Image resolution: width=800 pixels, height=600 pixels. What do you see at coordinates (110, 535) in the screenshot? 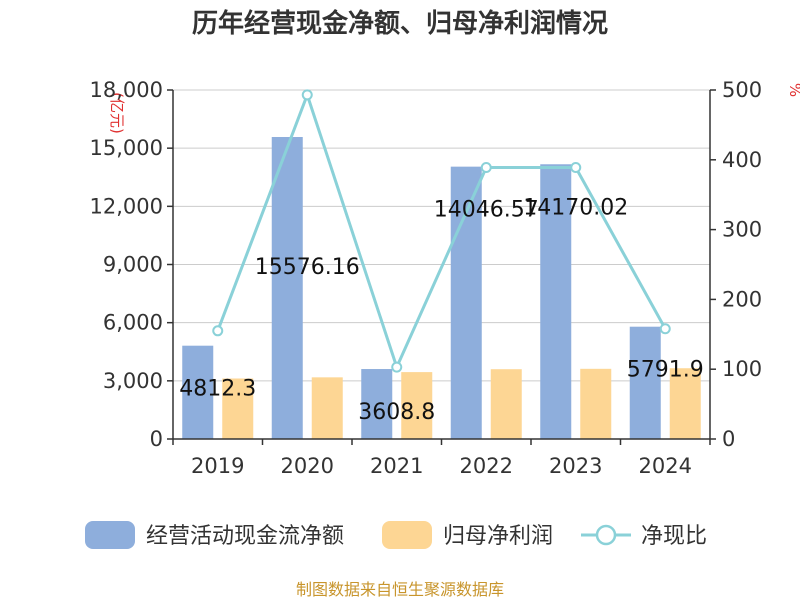
I see `legend-swatch-cash-flow` at bounding box center [110, 535].